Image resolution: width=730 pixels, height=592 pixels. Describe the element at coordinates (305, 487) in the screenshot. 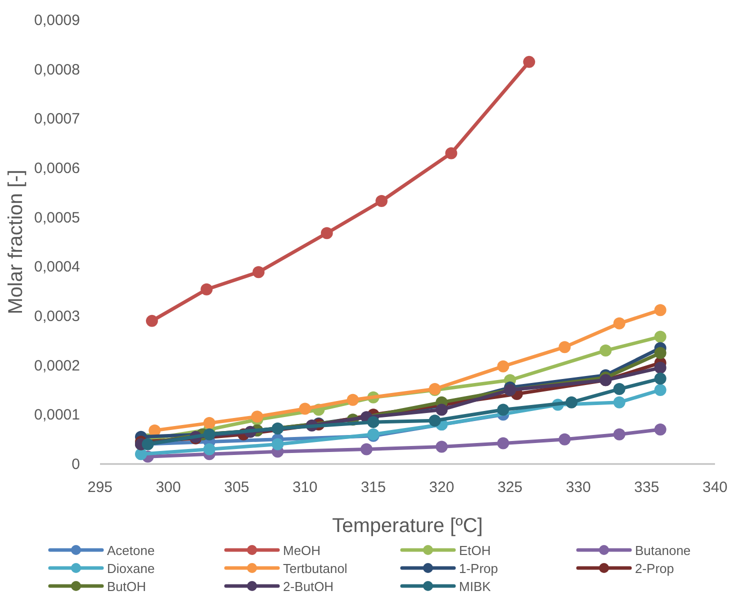

I see `x-tick-label: 310` at that location.